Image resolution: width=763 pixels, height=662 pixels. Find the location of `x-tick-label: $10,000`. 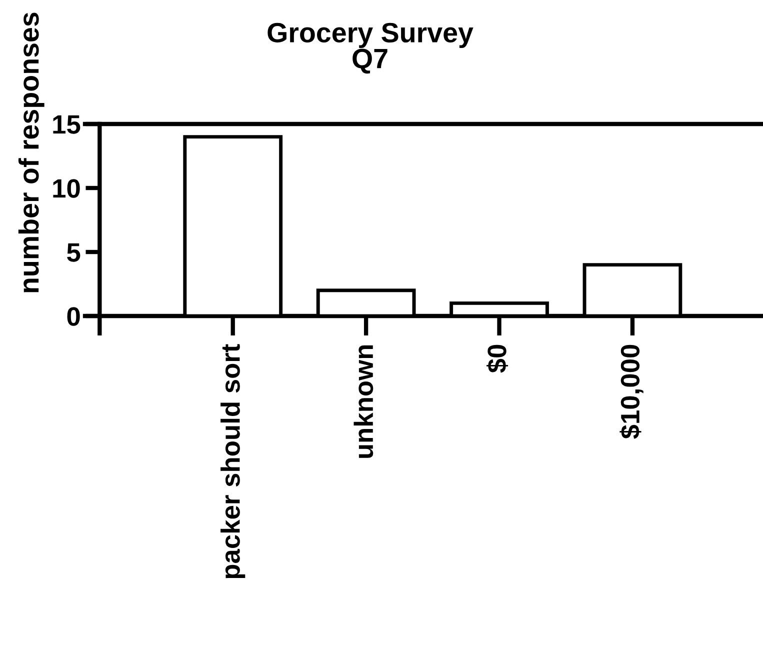

x-tick-label: $10,000 is located at coordinates (632, 391).